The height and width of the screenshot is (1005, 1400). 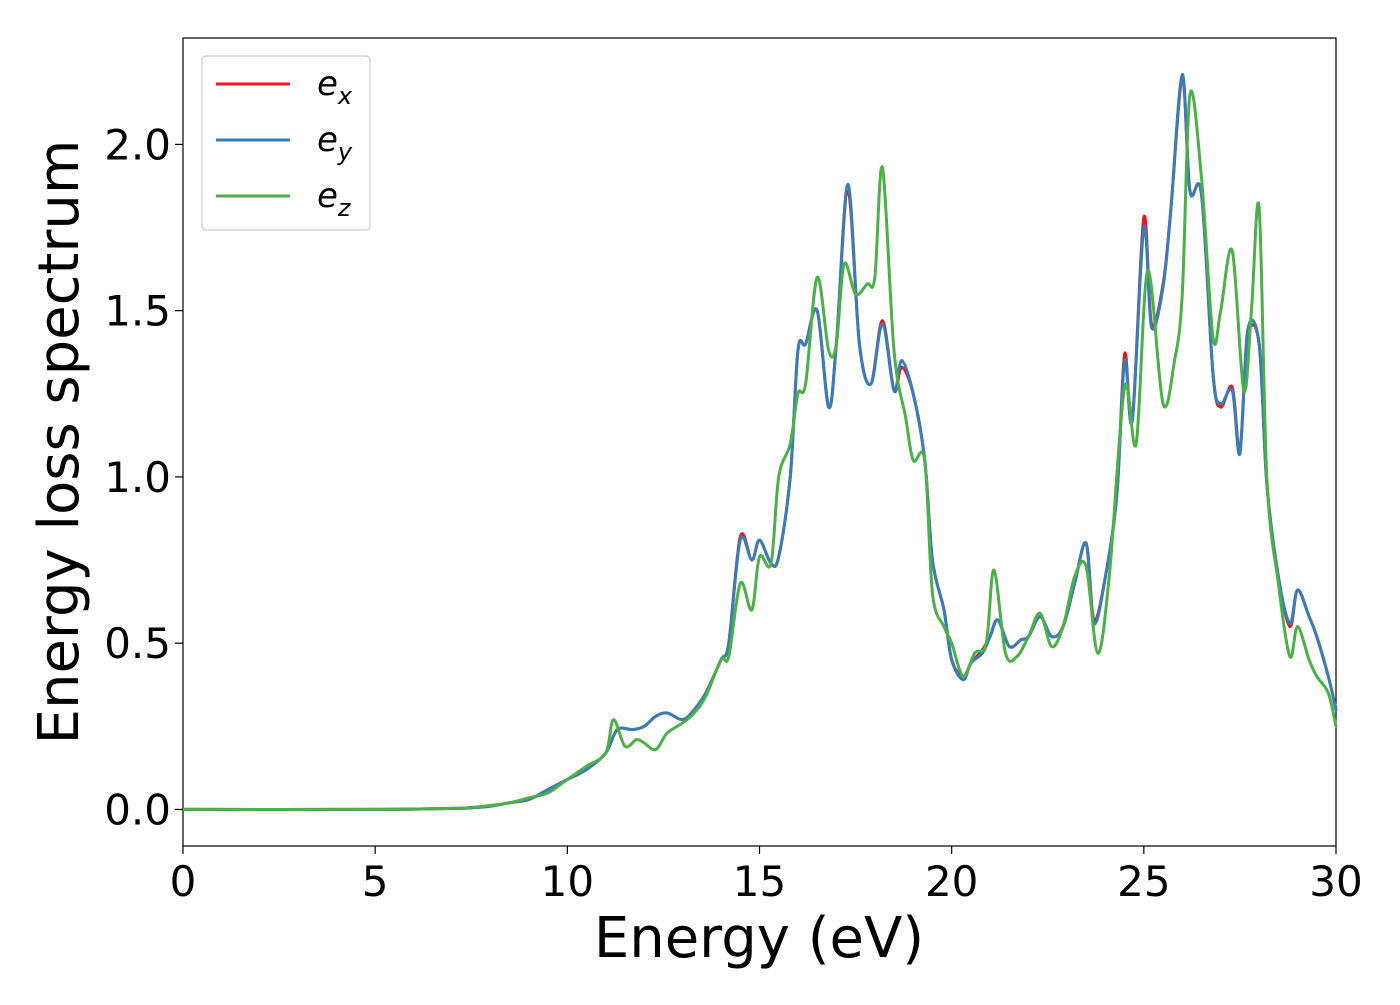 I want to click on x-axis-ticks: 0 5 10 15 20 25 30, so click(x=766, y=876).